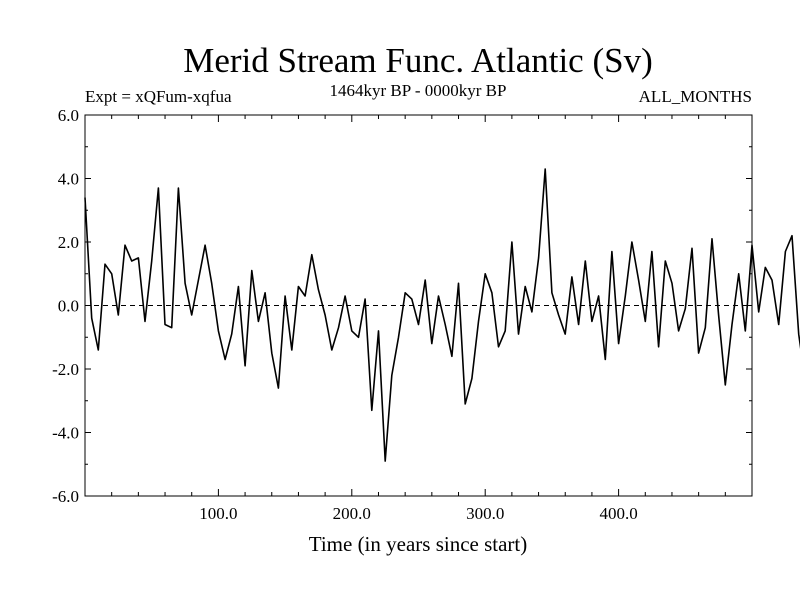  Describe the element at coordinates (68, 115) in the screenshot. I see `y-tick-label: 6.0` at that location.